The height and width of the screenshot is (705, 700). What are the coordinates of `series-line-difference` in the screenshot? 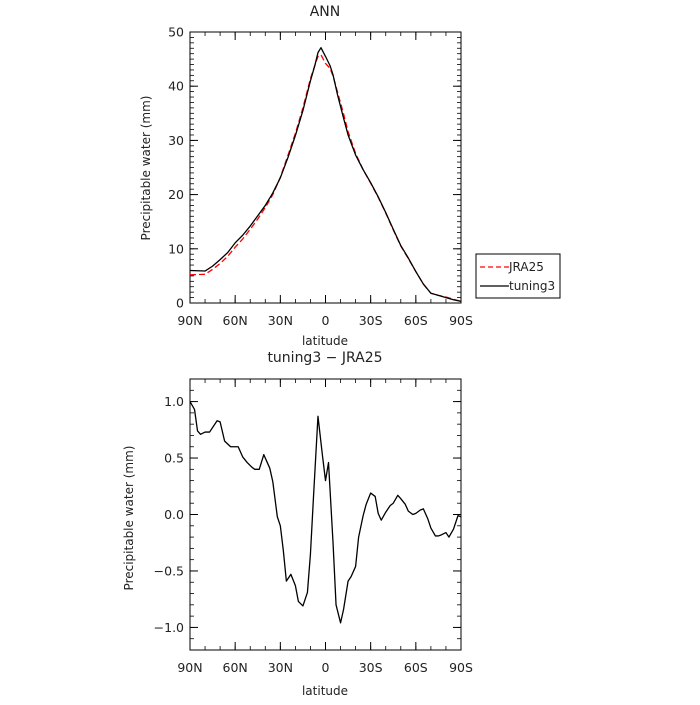 It's located at (325, 512).